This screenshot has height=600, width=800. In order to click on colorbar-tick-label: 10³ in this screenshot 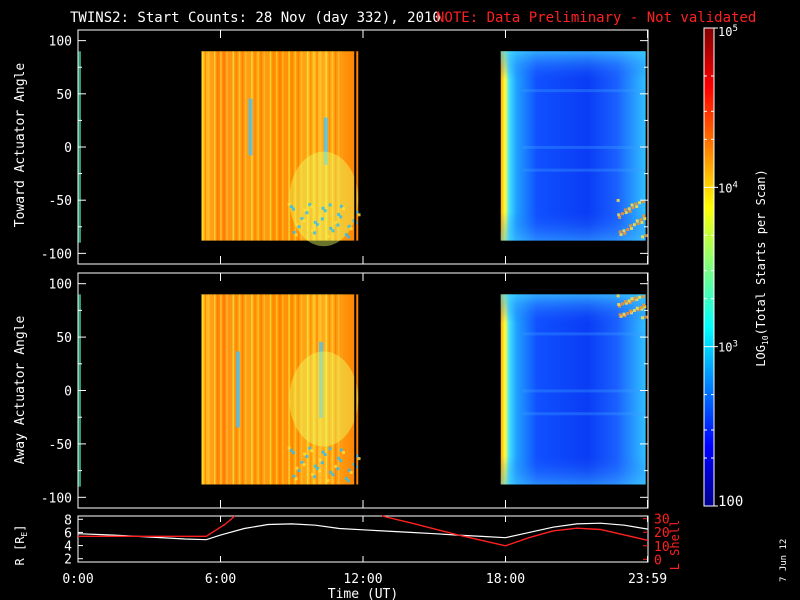, I will do `click(728, 347)`.